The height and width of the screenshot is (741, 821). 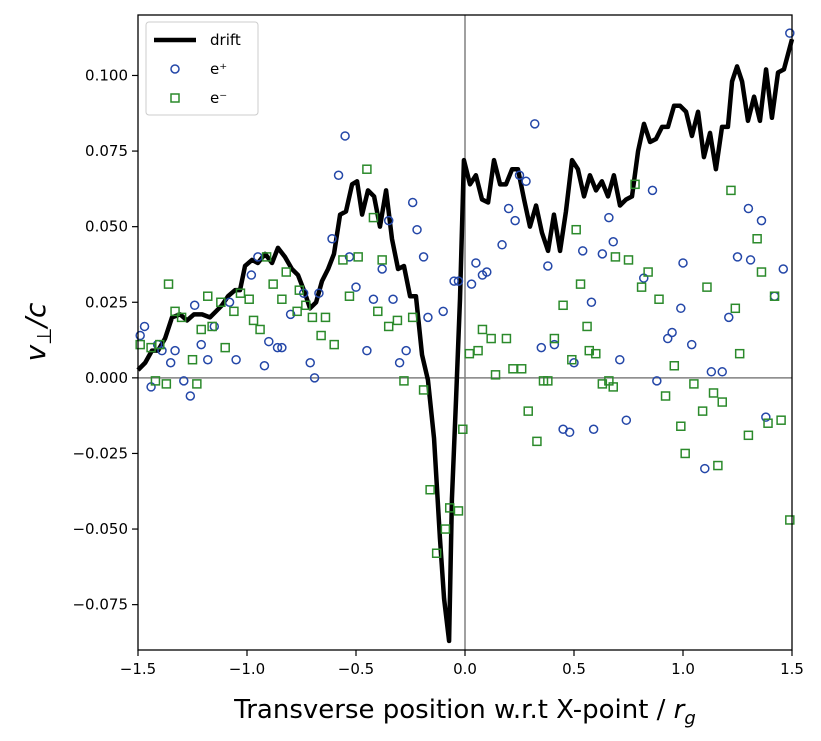 I want to click on legend-marker, so click(x=175, y=98).